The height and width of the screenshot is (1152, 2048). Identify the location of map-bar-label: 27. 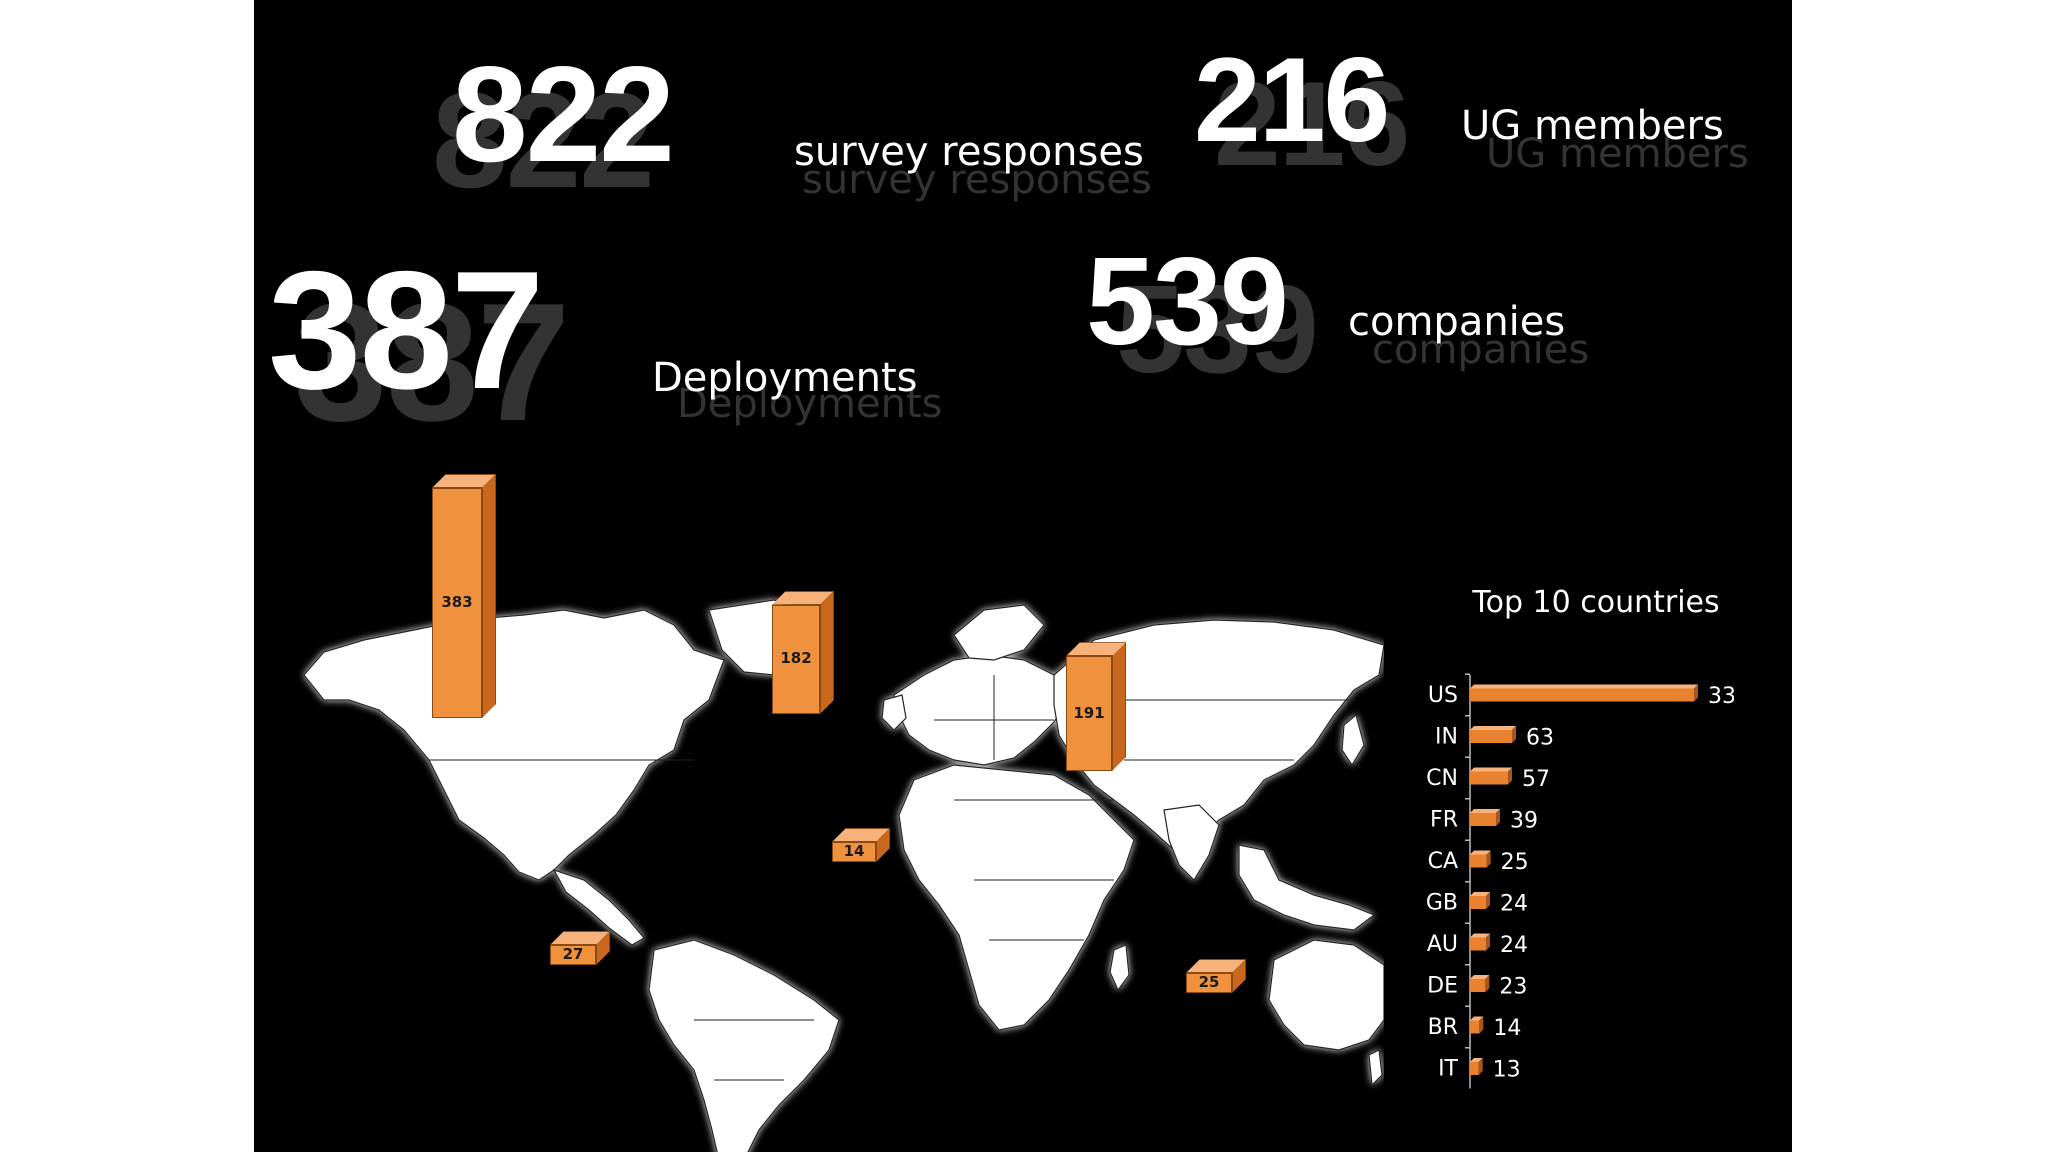
(573, 954).